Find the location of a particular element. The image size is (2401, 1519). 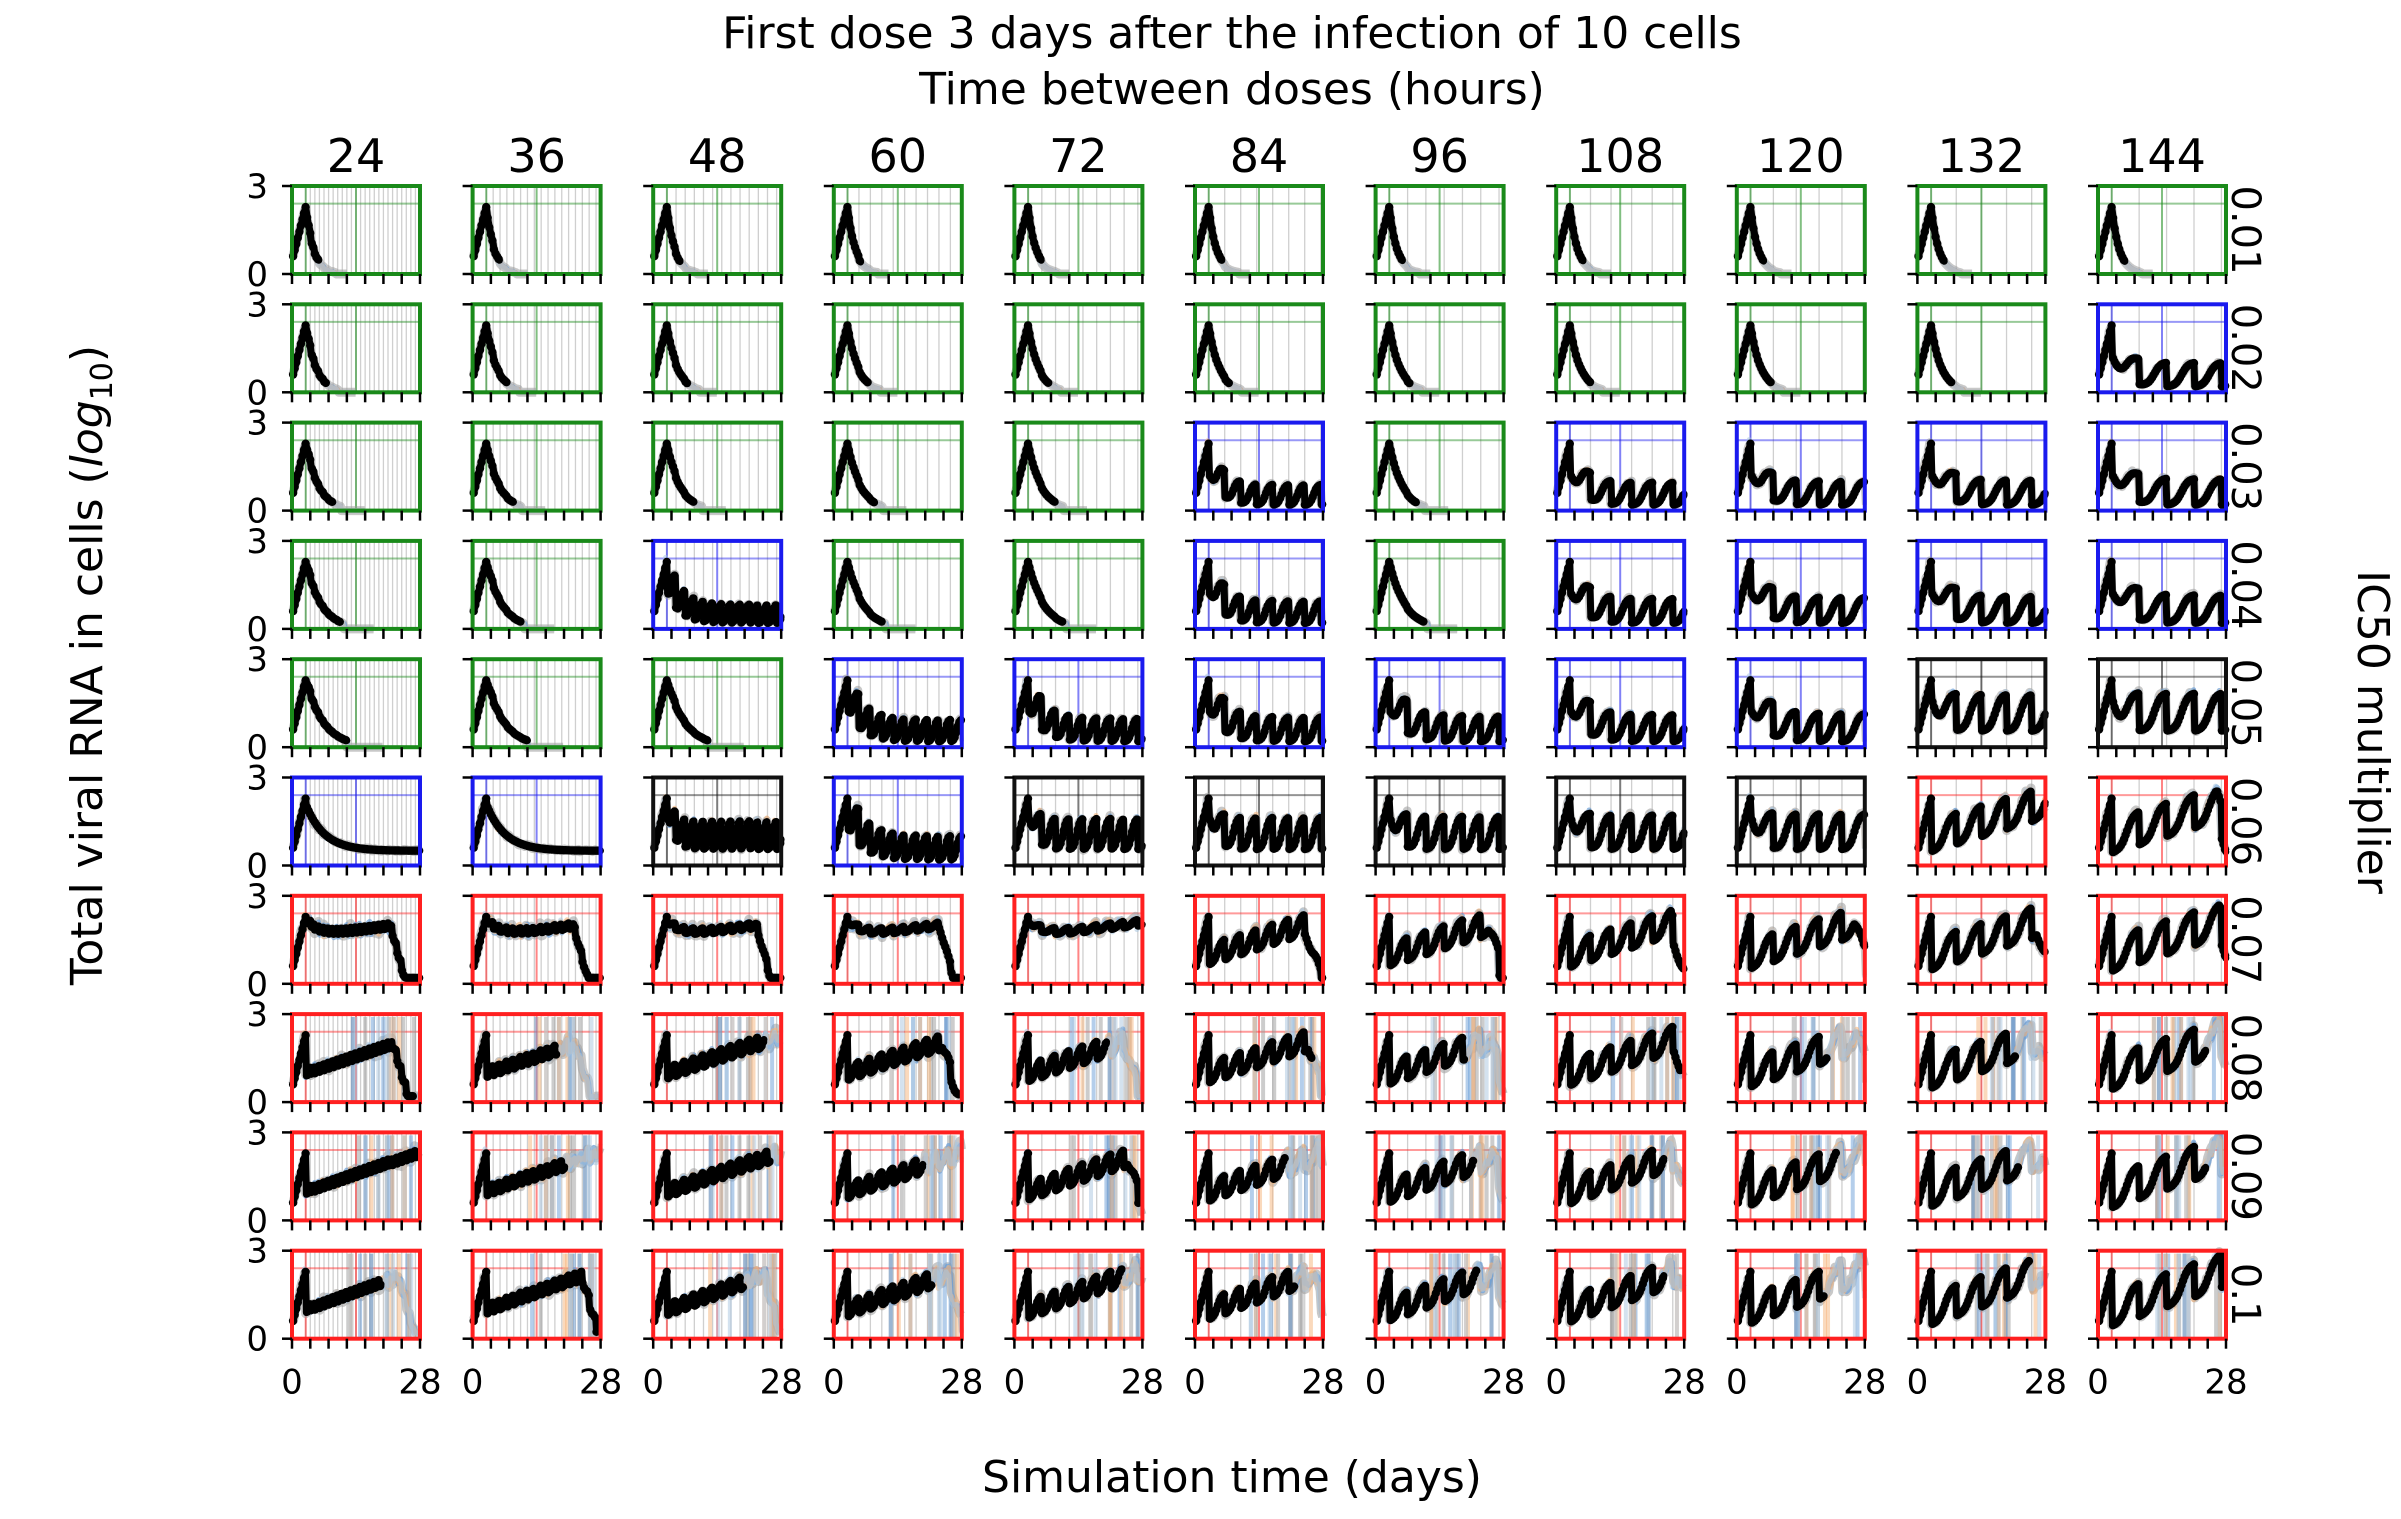

panel-r0.05-c120 is located at coordinates (1797, 707).